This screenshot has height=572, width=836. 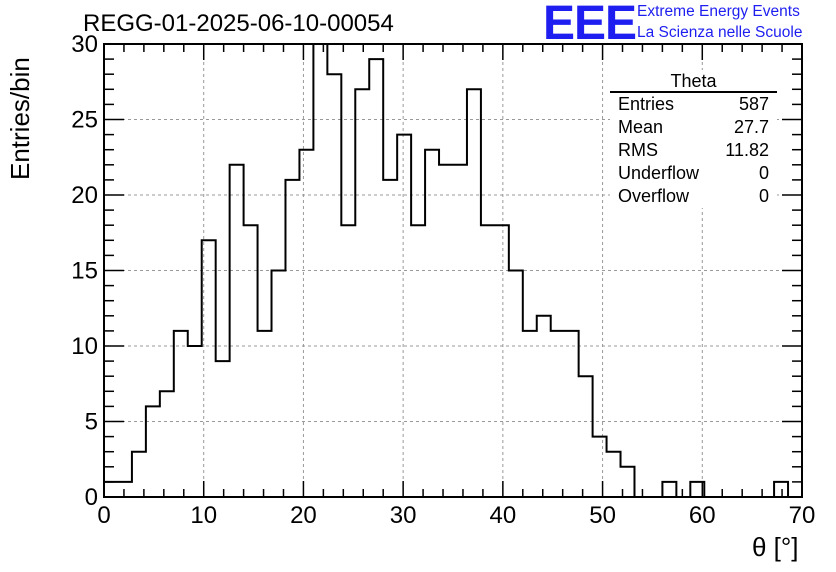 I want to click on stats-label: Mean, so click(x=641, y=127).